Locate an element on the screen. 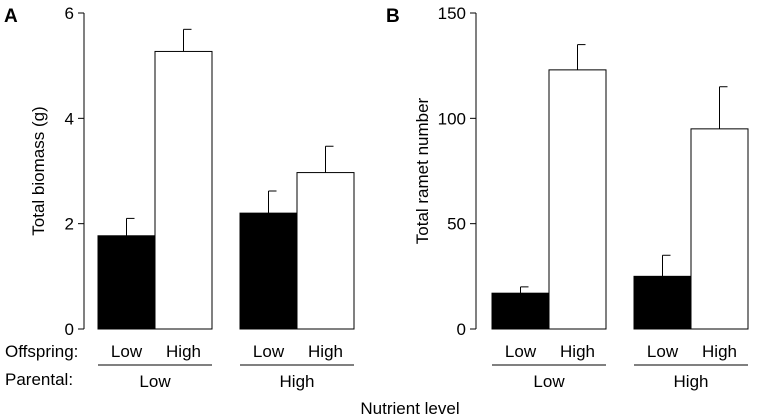 Image resolution: width=765 pixels, height=420 pixels. y-tick-label: 150 is located at coordinates (452, 13).